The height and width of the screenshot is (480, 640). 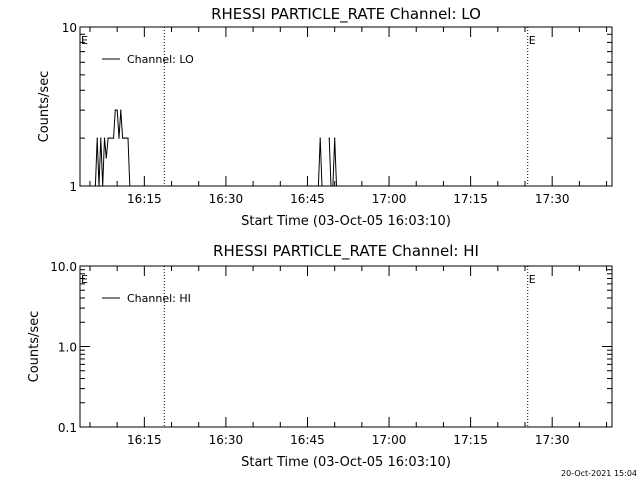 I want to click on y-tick-label: 1, so click(x=73, y=187).